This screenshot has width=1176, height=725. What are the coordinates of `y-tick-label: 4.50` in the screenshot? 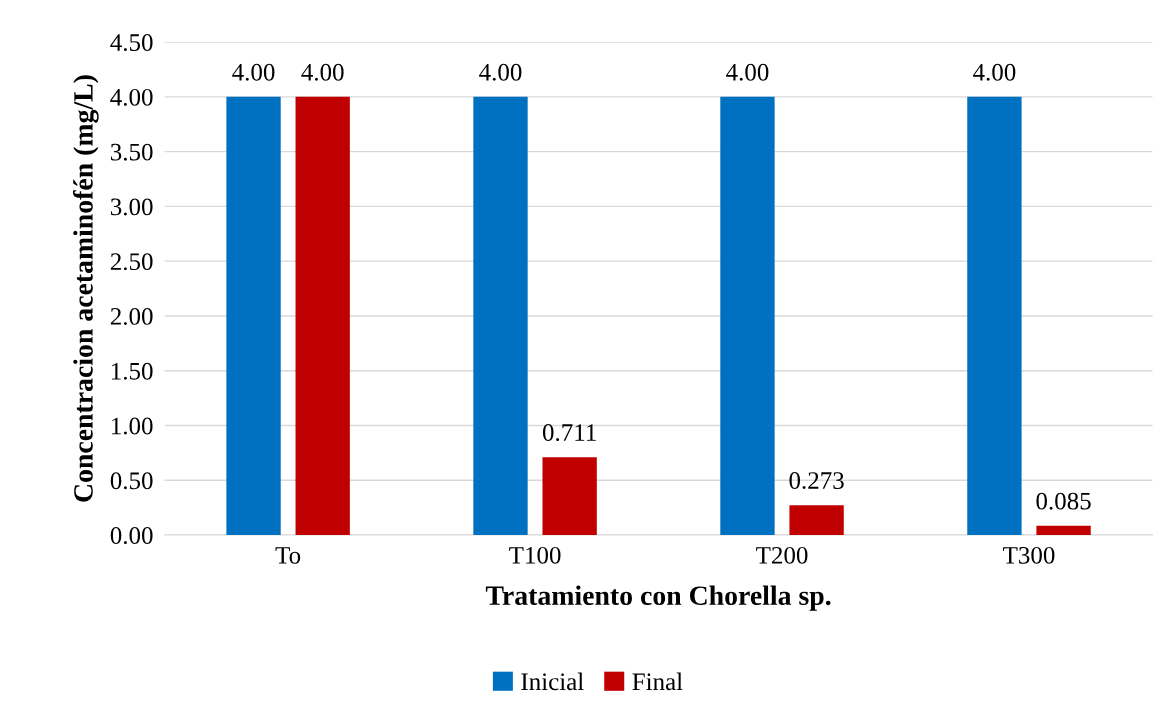 It's located at (131, 43).